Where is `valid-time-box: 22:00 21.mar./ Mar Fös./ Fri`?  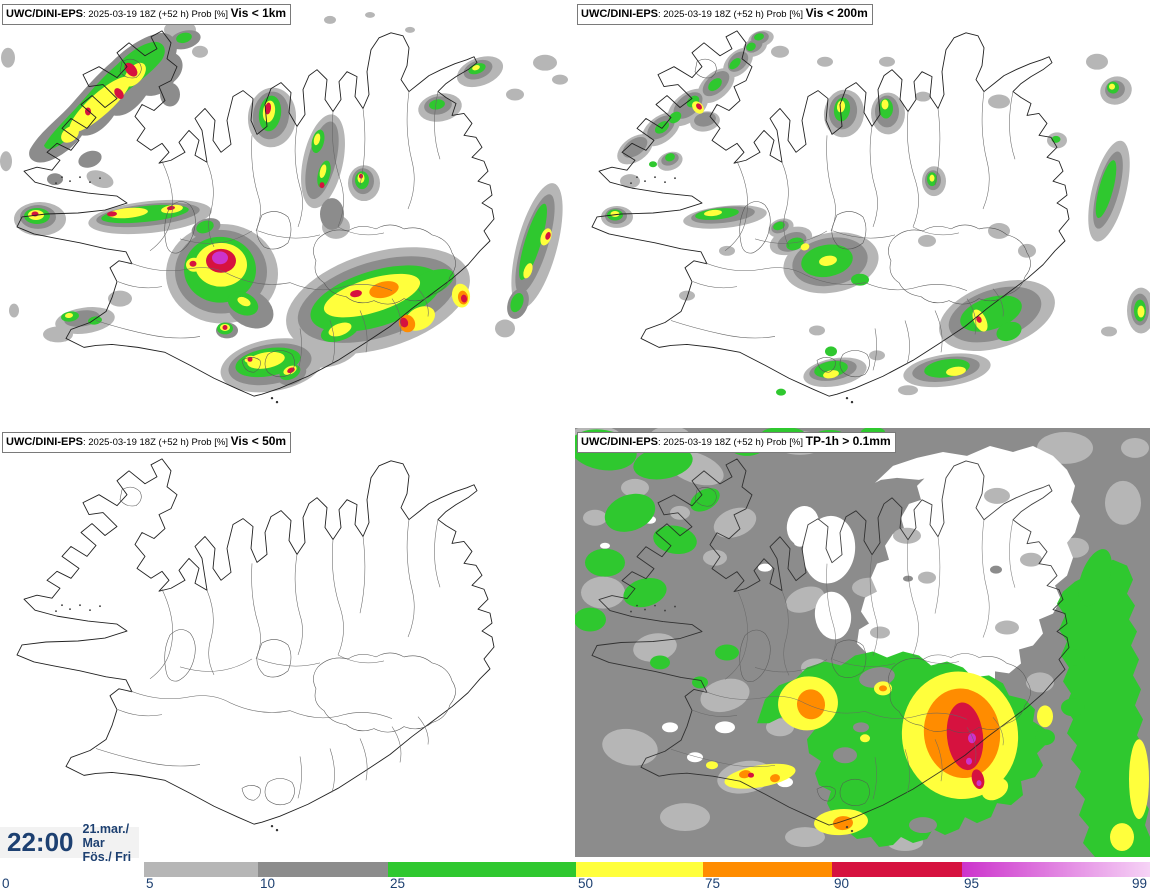
valid-time-box: 22:00 21.mar./ Mar Fös./ Fri is located at coordinates (69, 843).